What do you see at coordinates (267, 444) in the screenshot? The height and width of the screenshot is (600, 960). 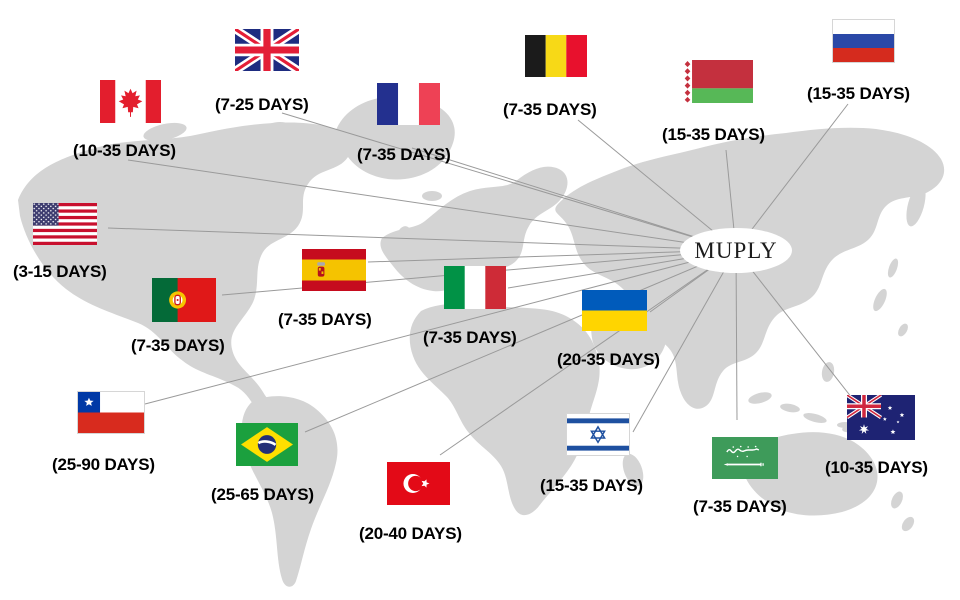 I see `brazil-flag-icon` at bounding box center [267, 444].